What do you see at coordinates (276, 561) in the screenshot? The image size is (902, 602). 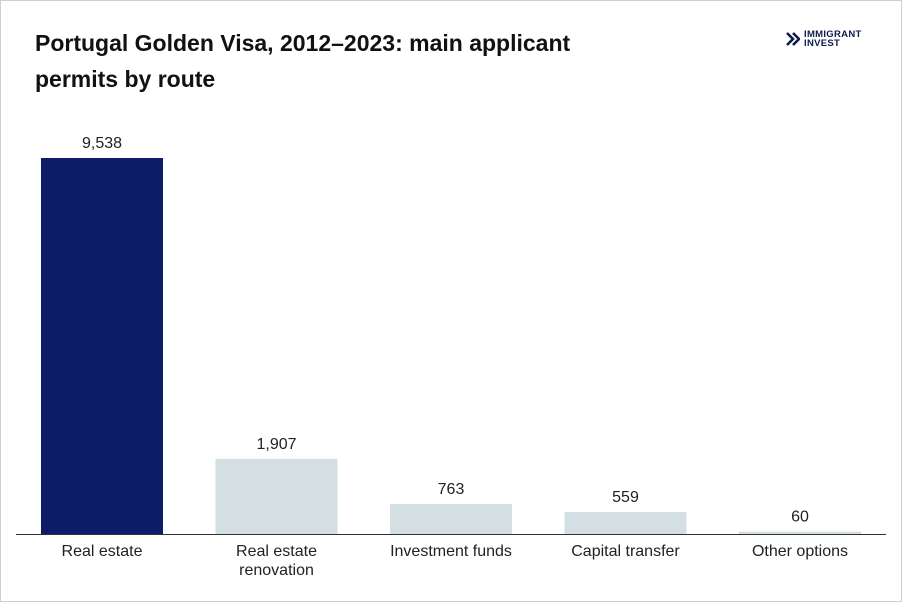 I see `category-label-1: Real estate renovation` at bounding box center [276, 561].